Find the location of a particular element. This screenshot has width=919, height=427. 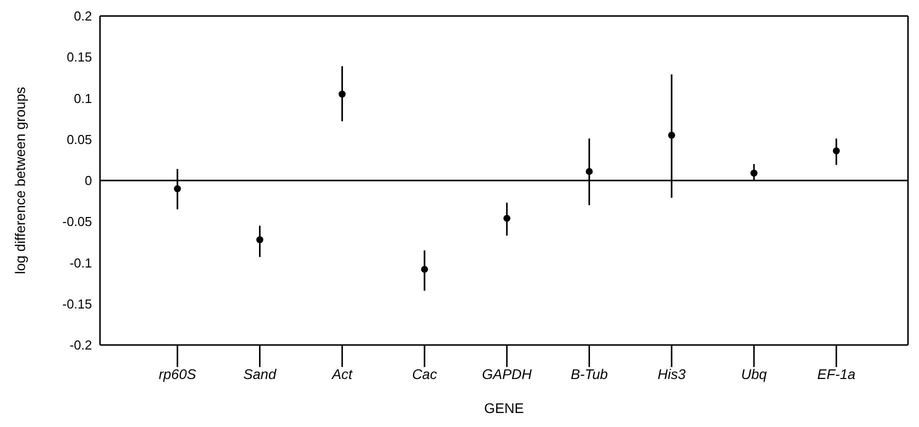

y-tick-label: -0.1 is located at coordinates (81, 262).